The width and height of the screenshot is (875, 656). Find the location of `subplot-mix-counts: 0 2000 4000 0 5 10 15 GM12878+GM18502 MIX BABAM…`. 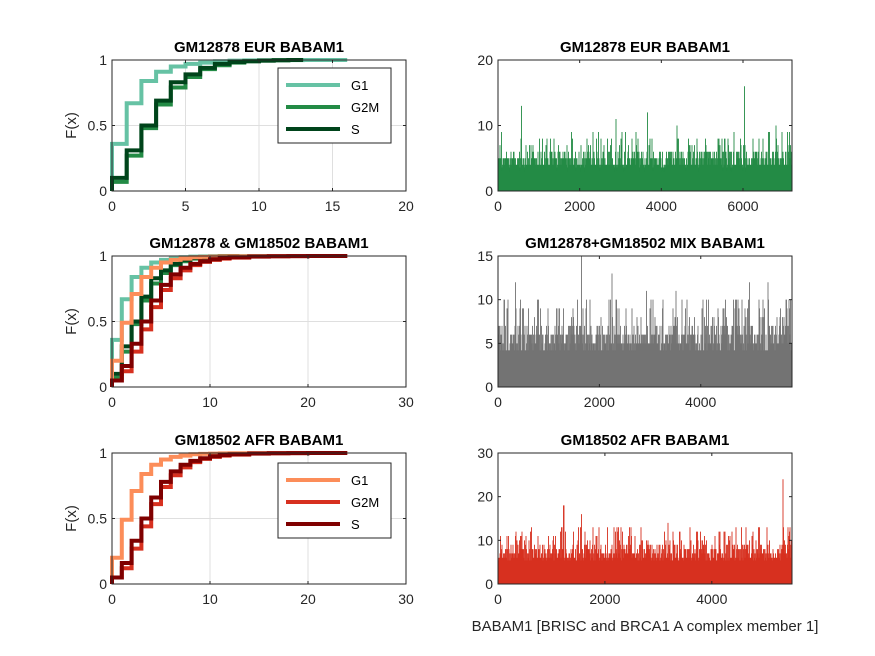

subplot-mix-counts: 0 2000 4000 0 5 10 15 GM12878+GM18502 MIX BABAM… is located at coordinates (635, 322).